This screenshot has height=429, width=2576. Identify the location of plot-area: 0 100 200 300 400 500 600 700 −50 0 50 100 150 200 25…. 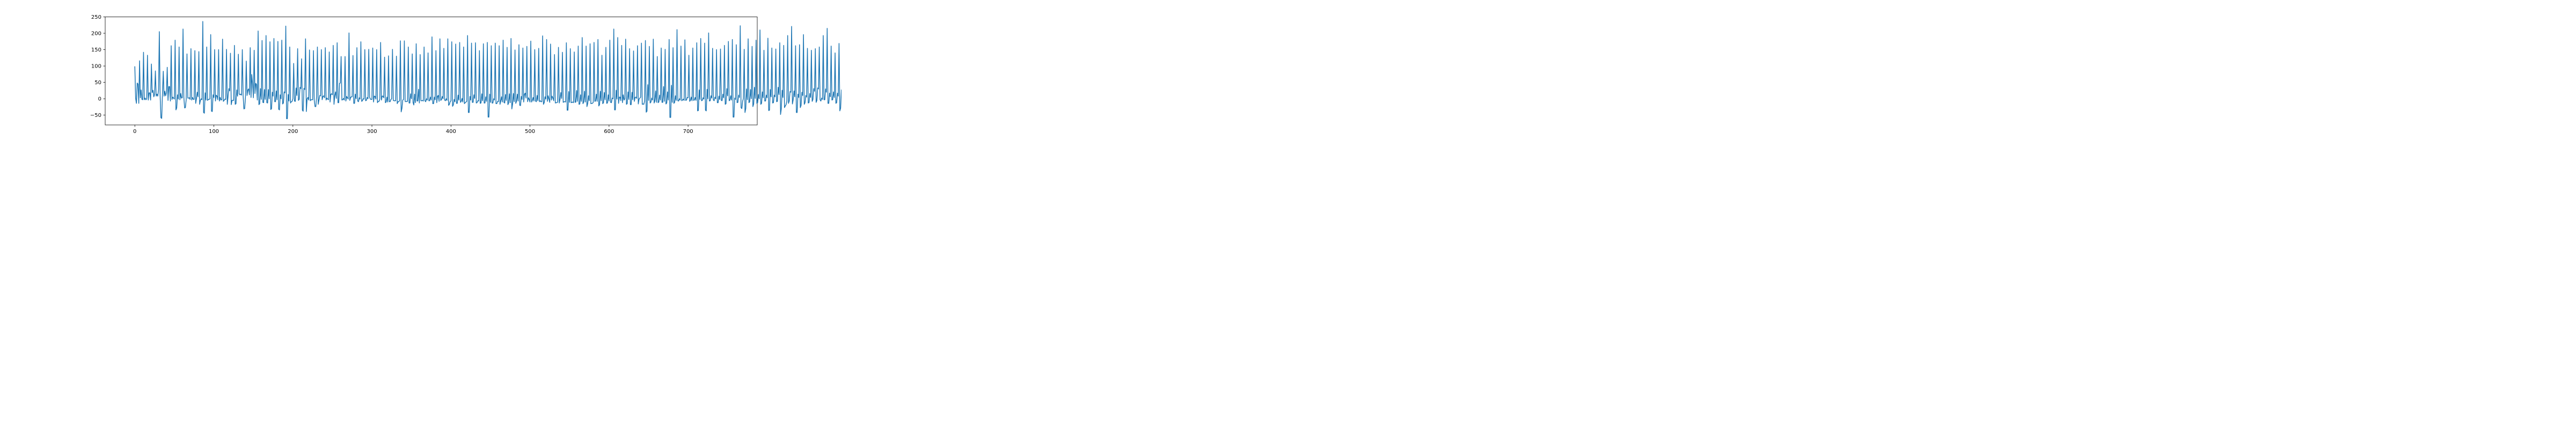
(465, 74).